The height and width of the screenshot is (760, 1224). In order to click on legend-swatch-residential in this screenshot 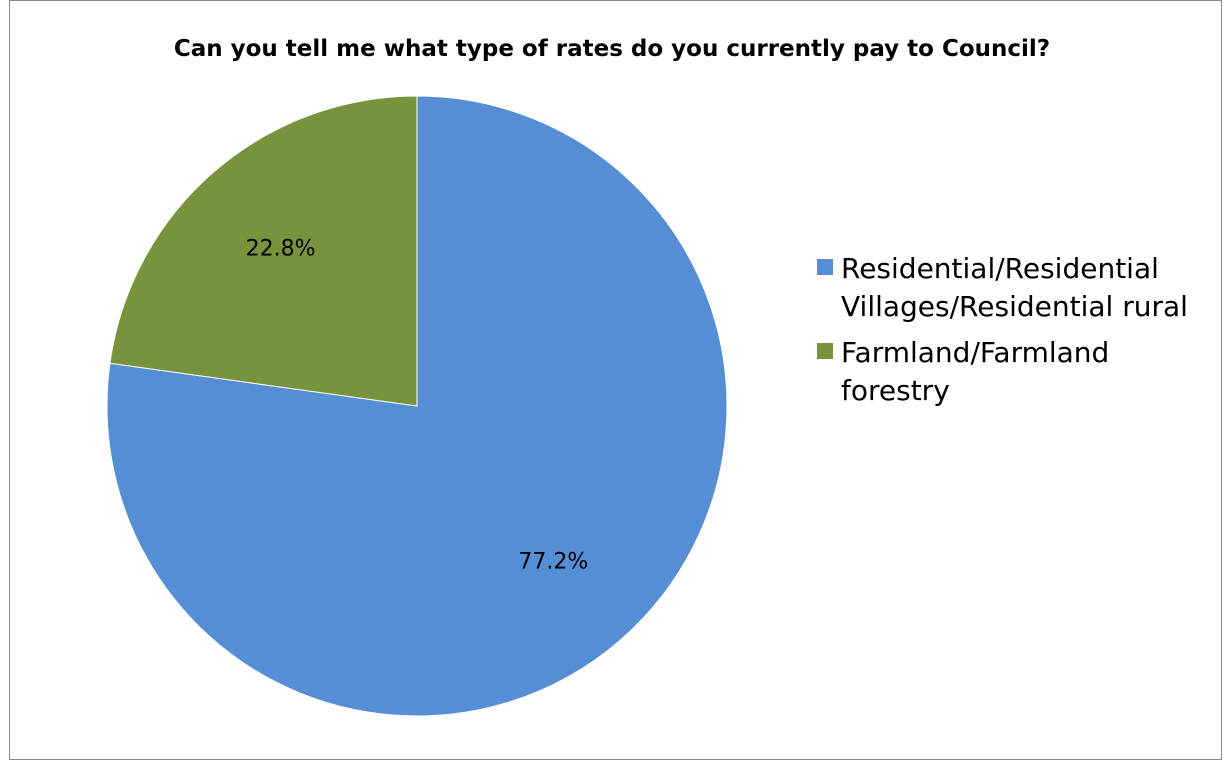, I will do `click(825, 267)`.